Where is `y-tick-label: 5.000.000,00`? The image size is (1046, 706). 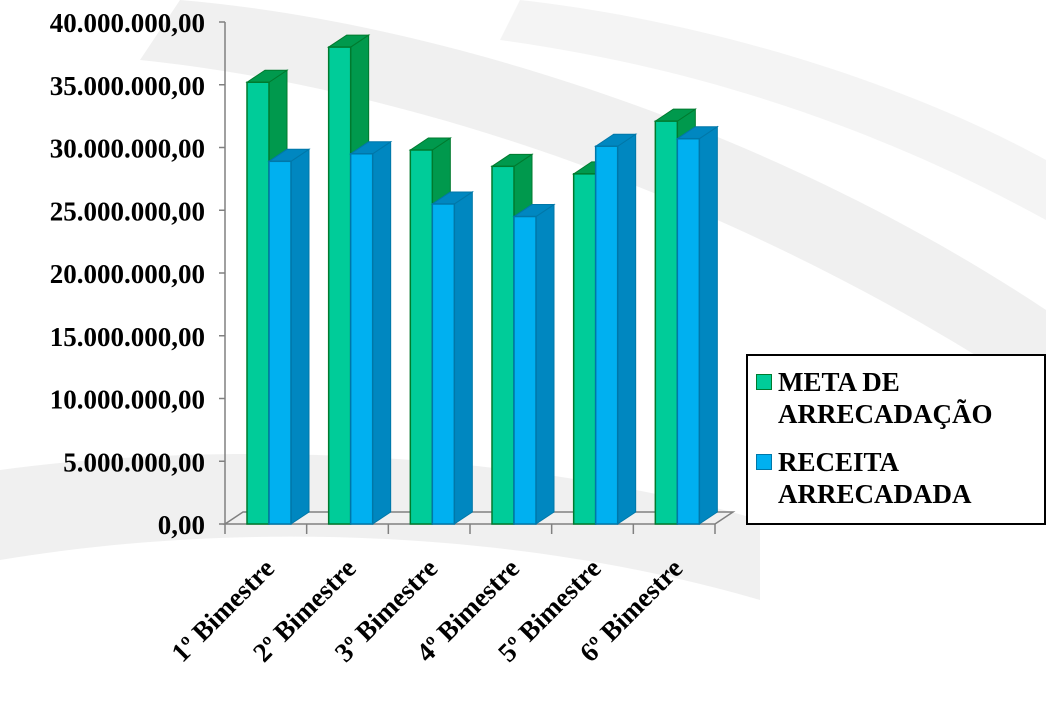 y-tick-label: 5.000.000,00 is located at coordinates (134, 462).